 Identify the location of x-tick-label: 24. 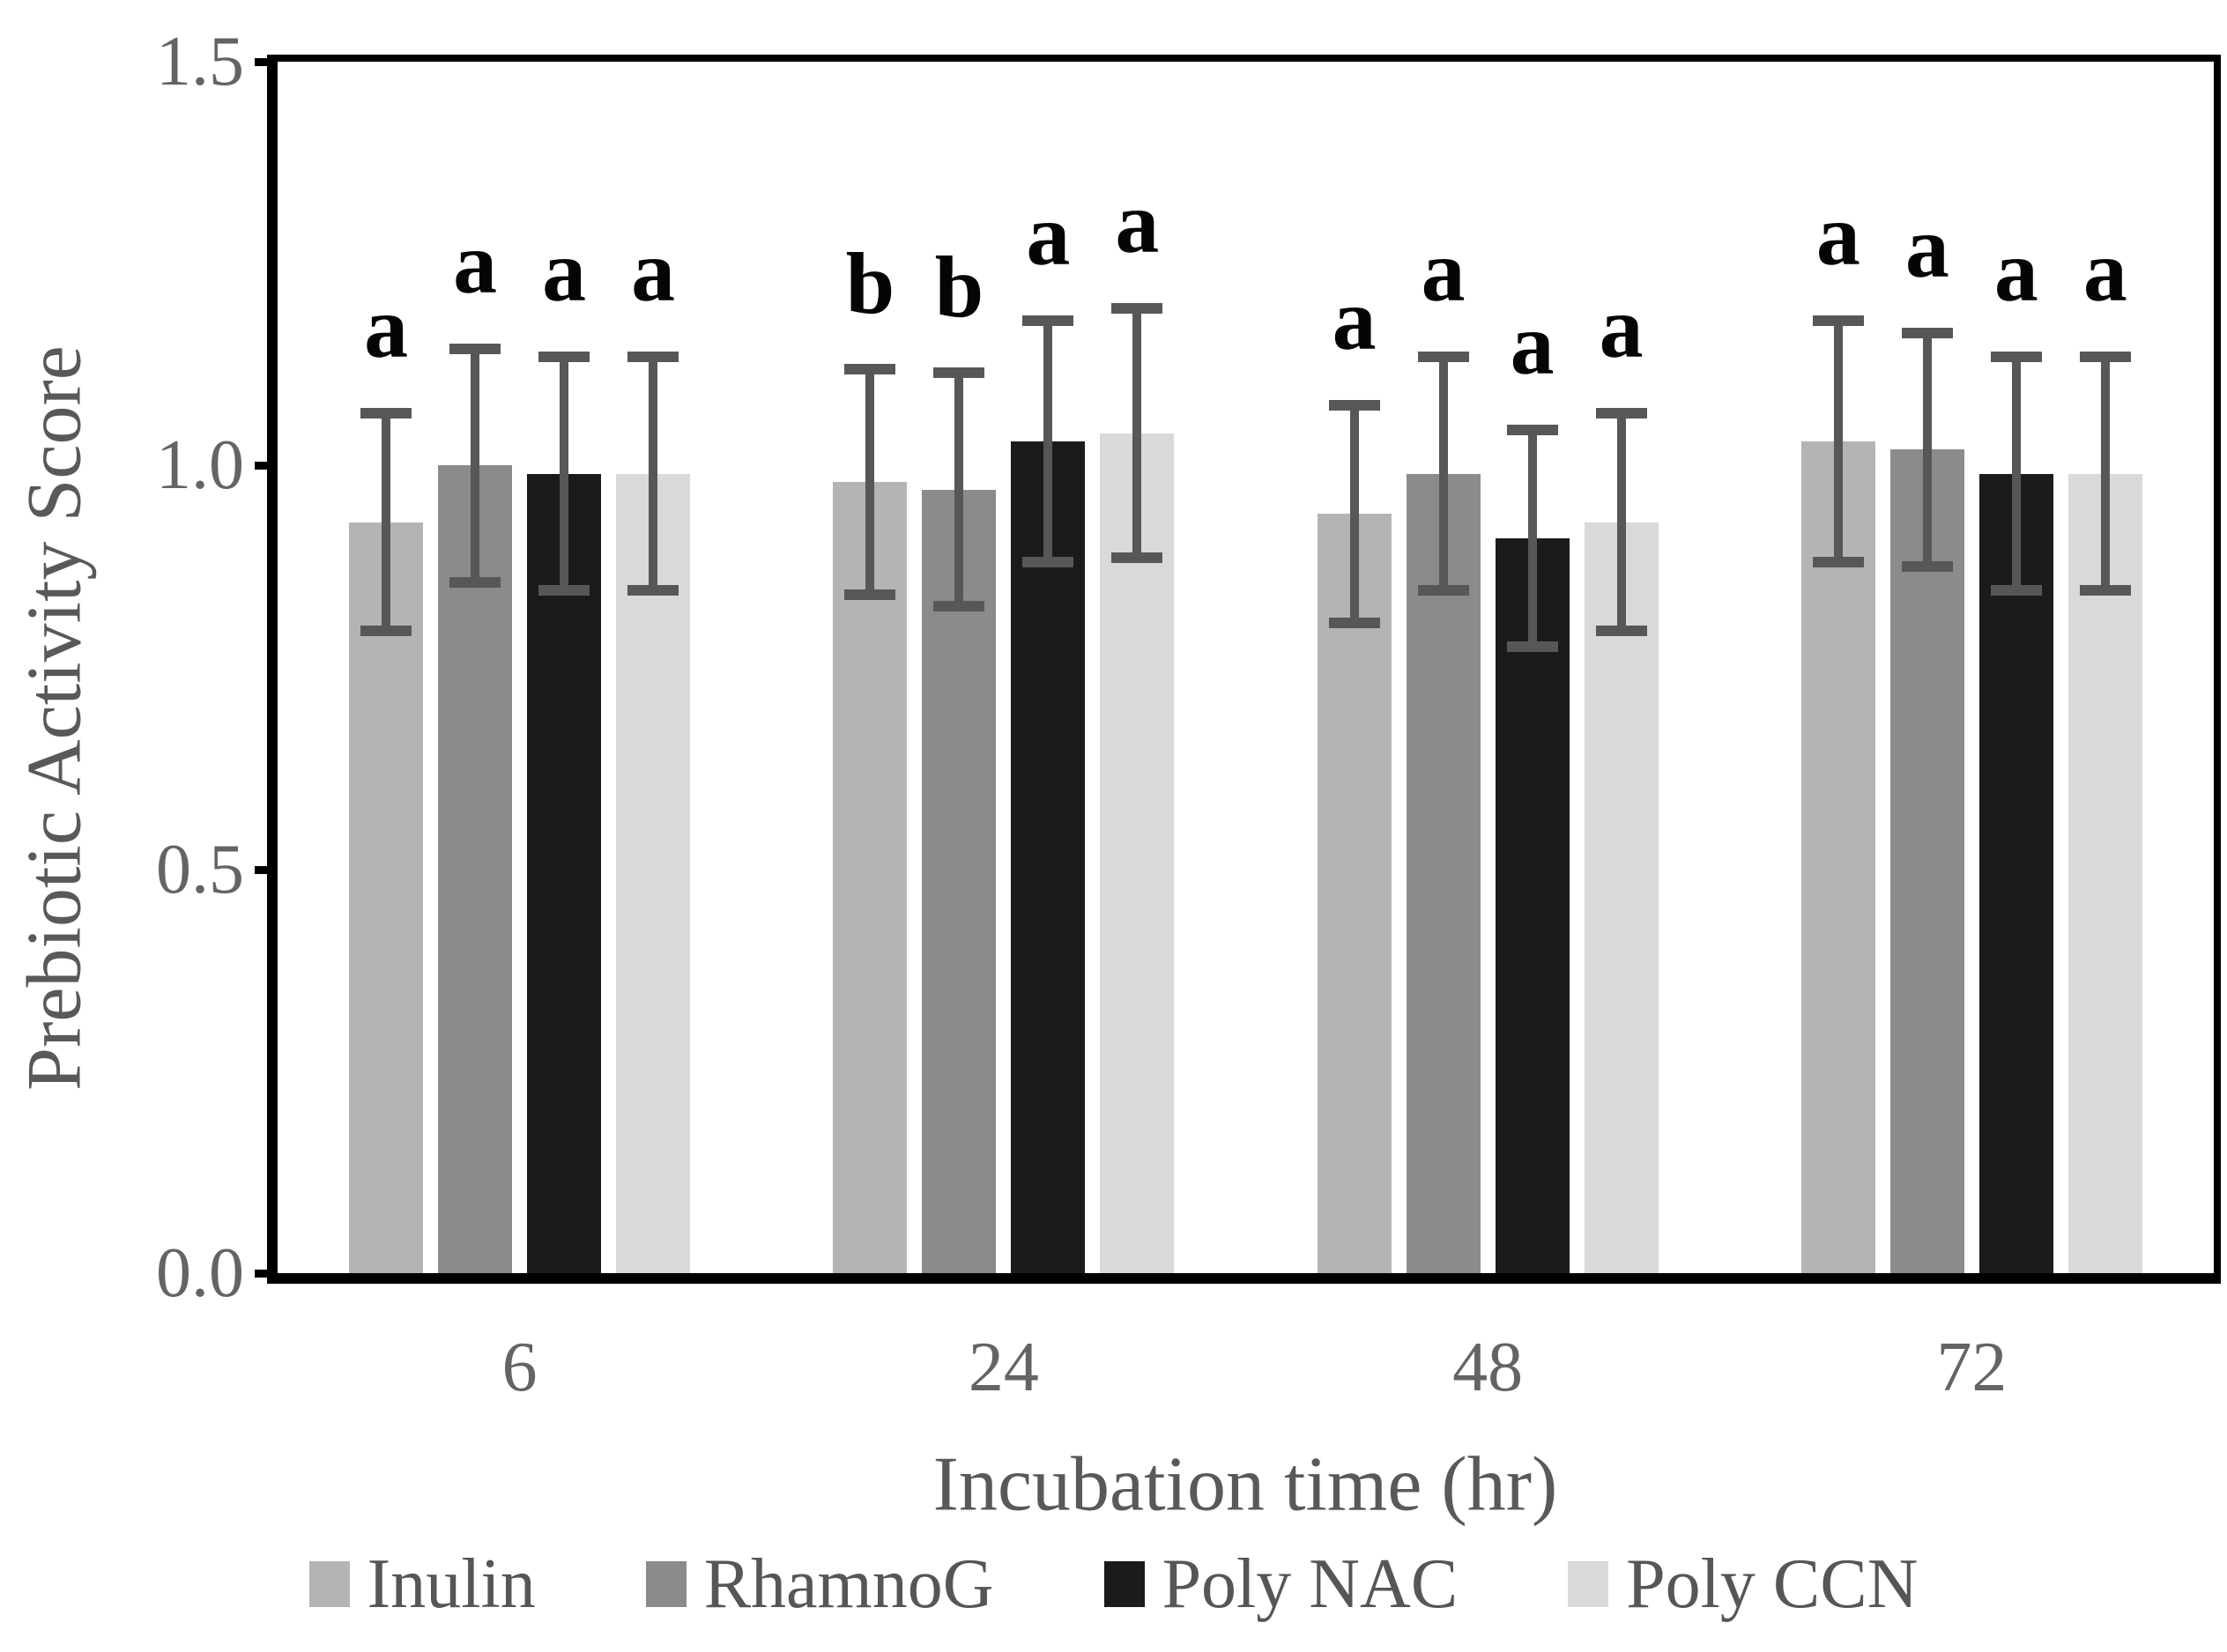
(1003, 1367).